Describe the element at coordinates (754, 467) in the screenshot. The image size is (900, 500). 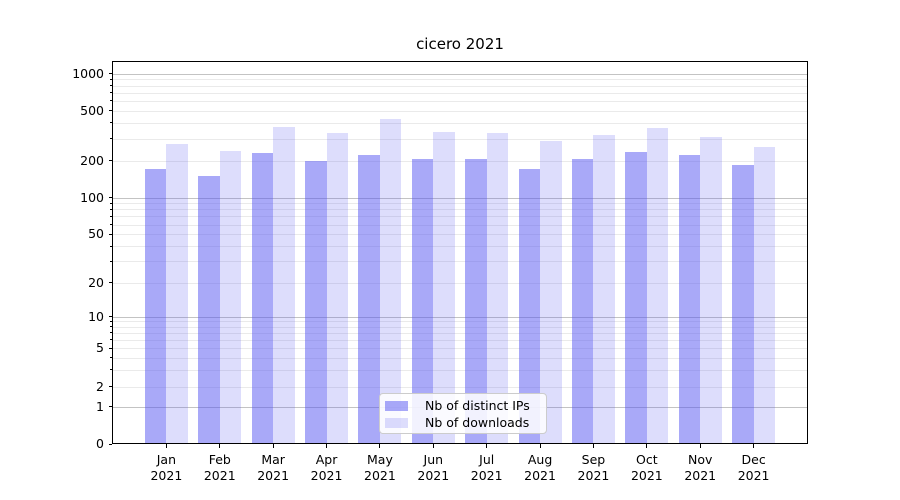
I see `x-tick-label-dec: Dec 2021` at that location.